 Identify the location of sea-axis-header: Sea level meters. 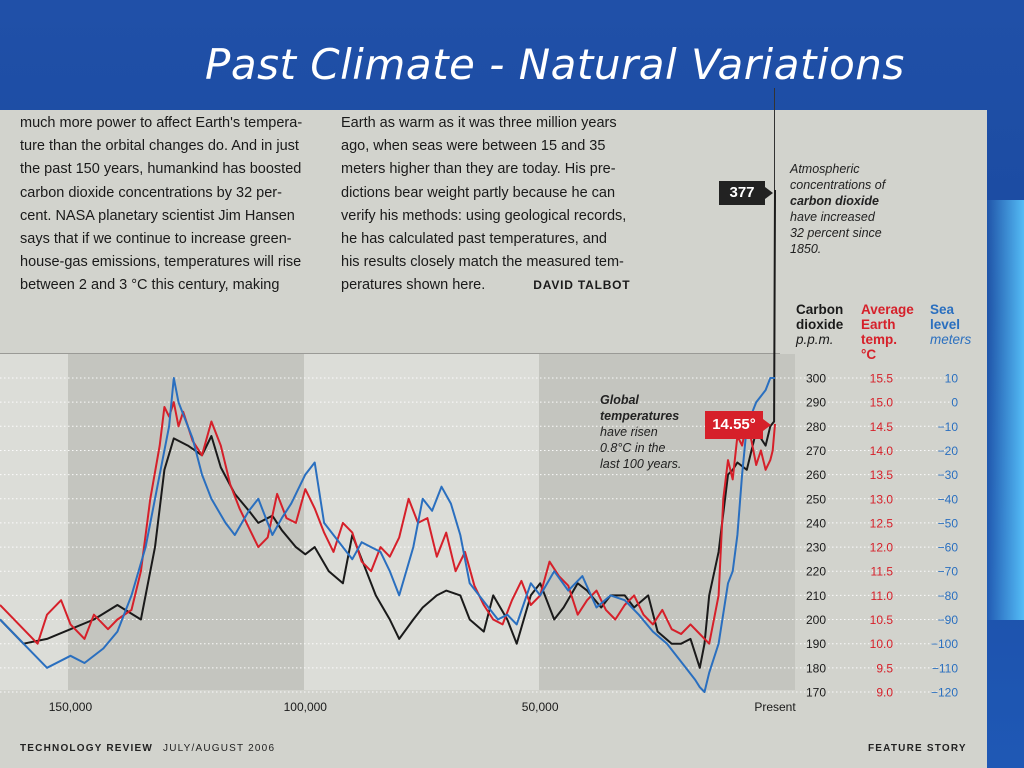
(950, 324).